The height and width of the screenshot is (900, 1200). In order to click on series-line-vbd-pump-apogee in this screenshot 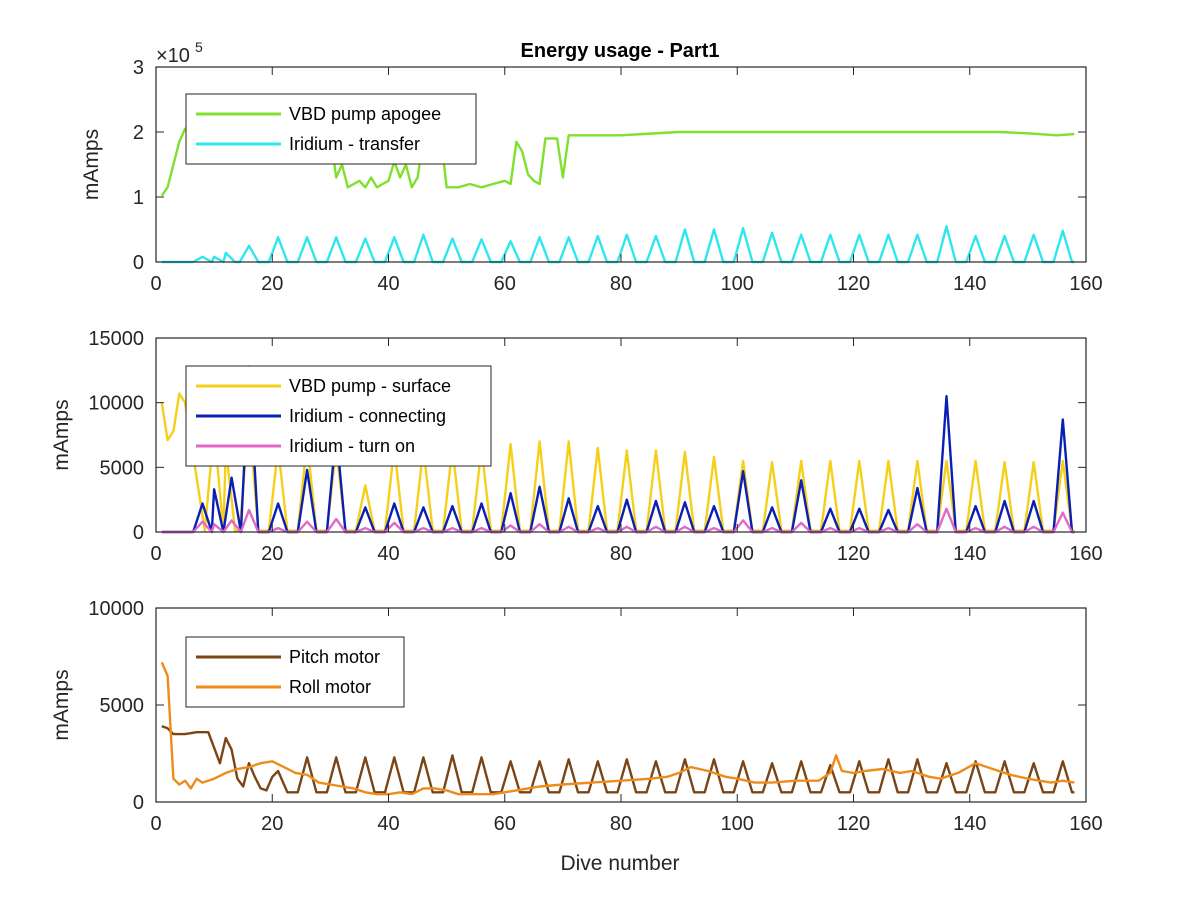, I will do `click(617, 162)`.